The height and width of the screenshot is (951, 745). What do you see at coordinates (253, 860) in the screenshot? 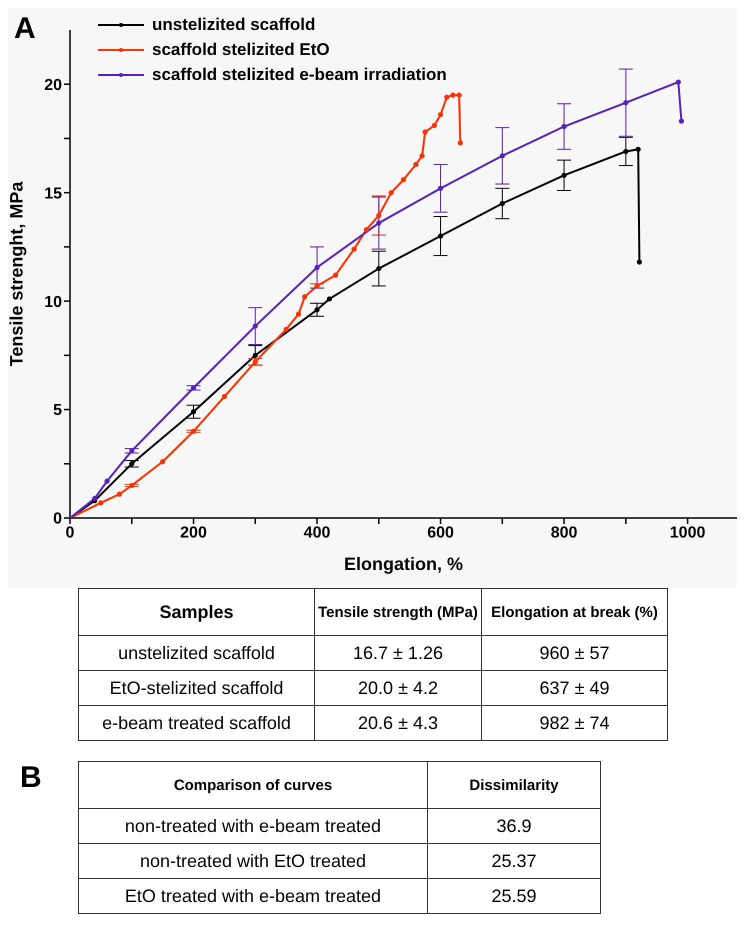
I see `category-label: non-treated with EtO treated` at bounding box center [253, 860].